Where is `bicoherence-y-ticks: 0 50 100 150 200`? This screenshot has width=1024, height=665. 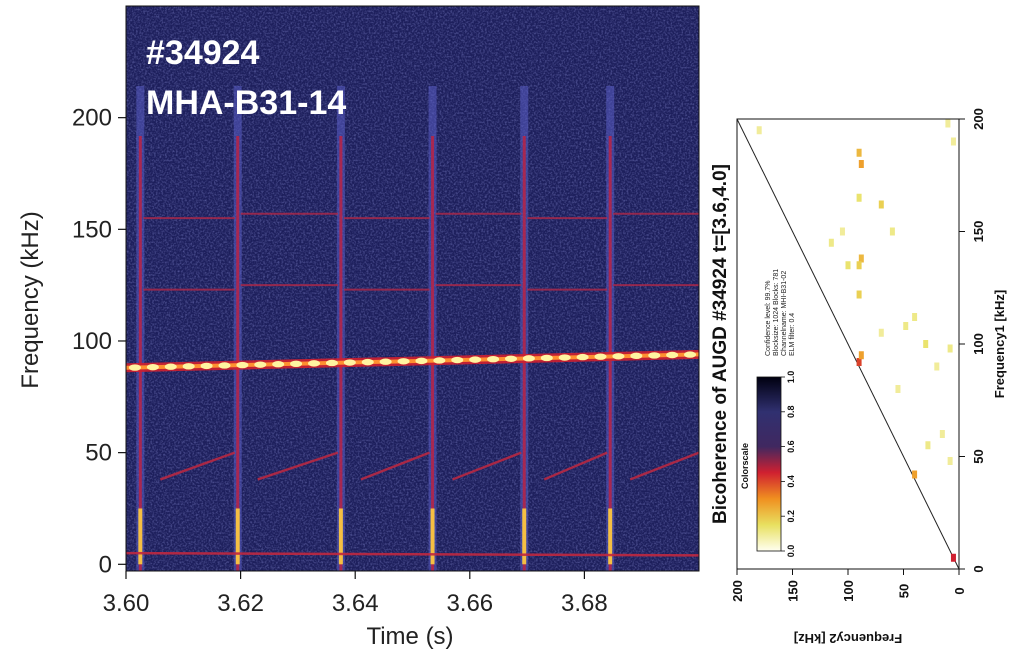 bicoherence-y-ticks: 0 50 100 150 200 is located at coordinates (972, 340).